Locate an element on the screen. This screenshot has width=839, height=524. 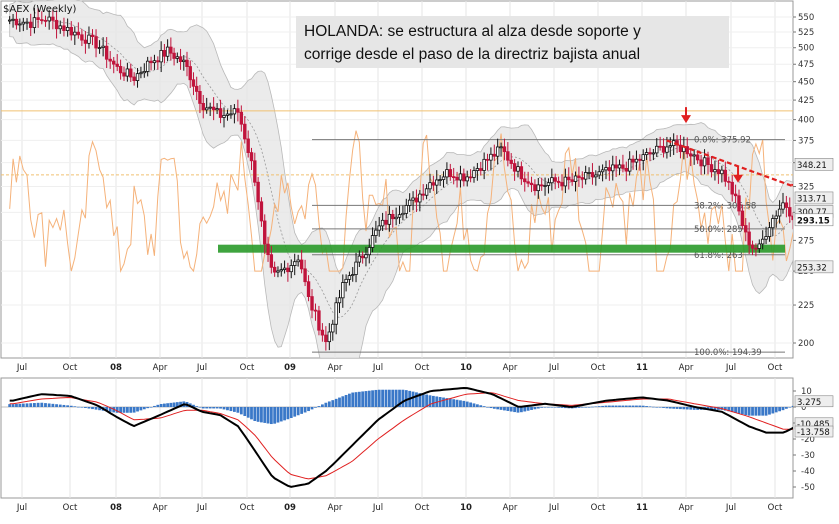
price-y-tick-label: 525 is located at coordinates (806, 33).